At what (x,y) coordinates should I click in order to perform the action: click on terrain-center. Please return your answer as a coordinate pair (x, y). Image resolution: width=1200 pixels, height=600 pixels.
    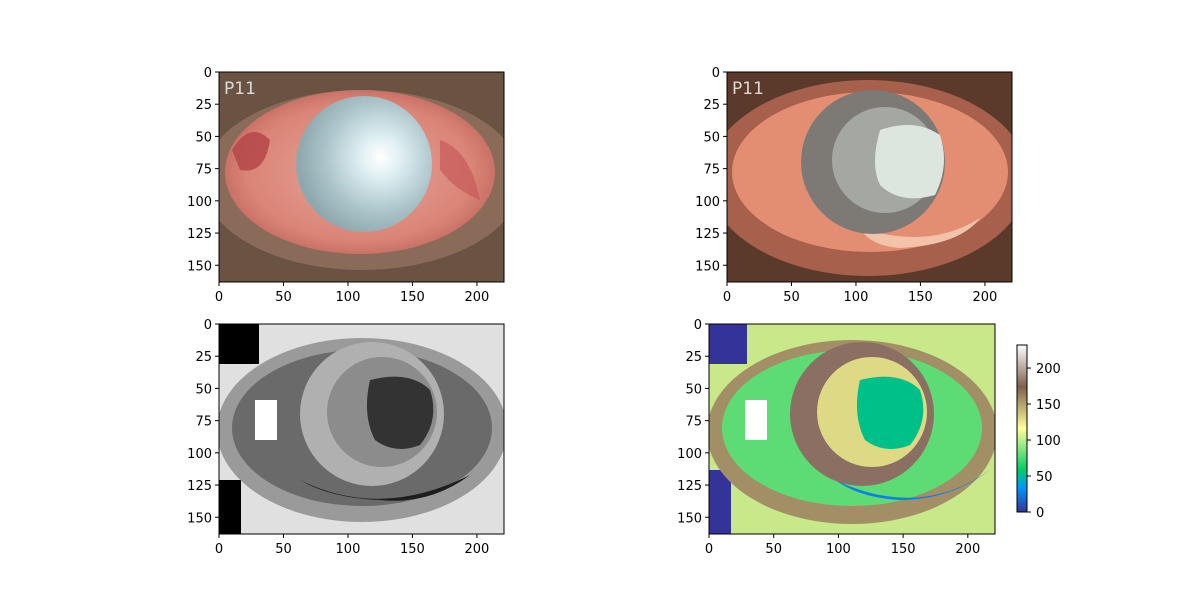
    Looking at the image, I should click on (890, 412).